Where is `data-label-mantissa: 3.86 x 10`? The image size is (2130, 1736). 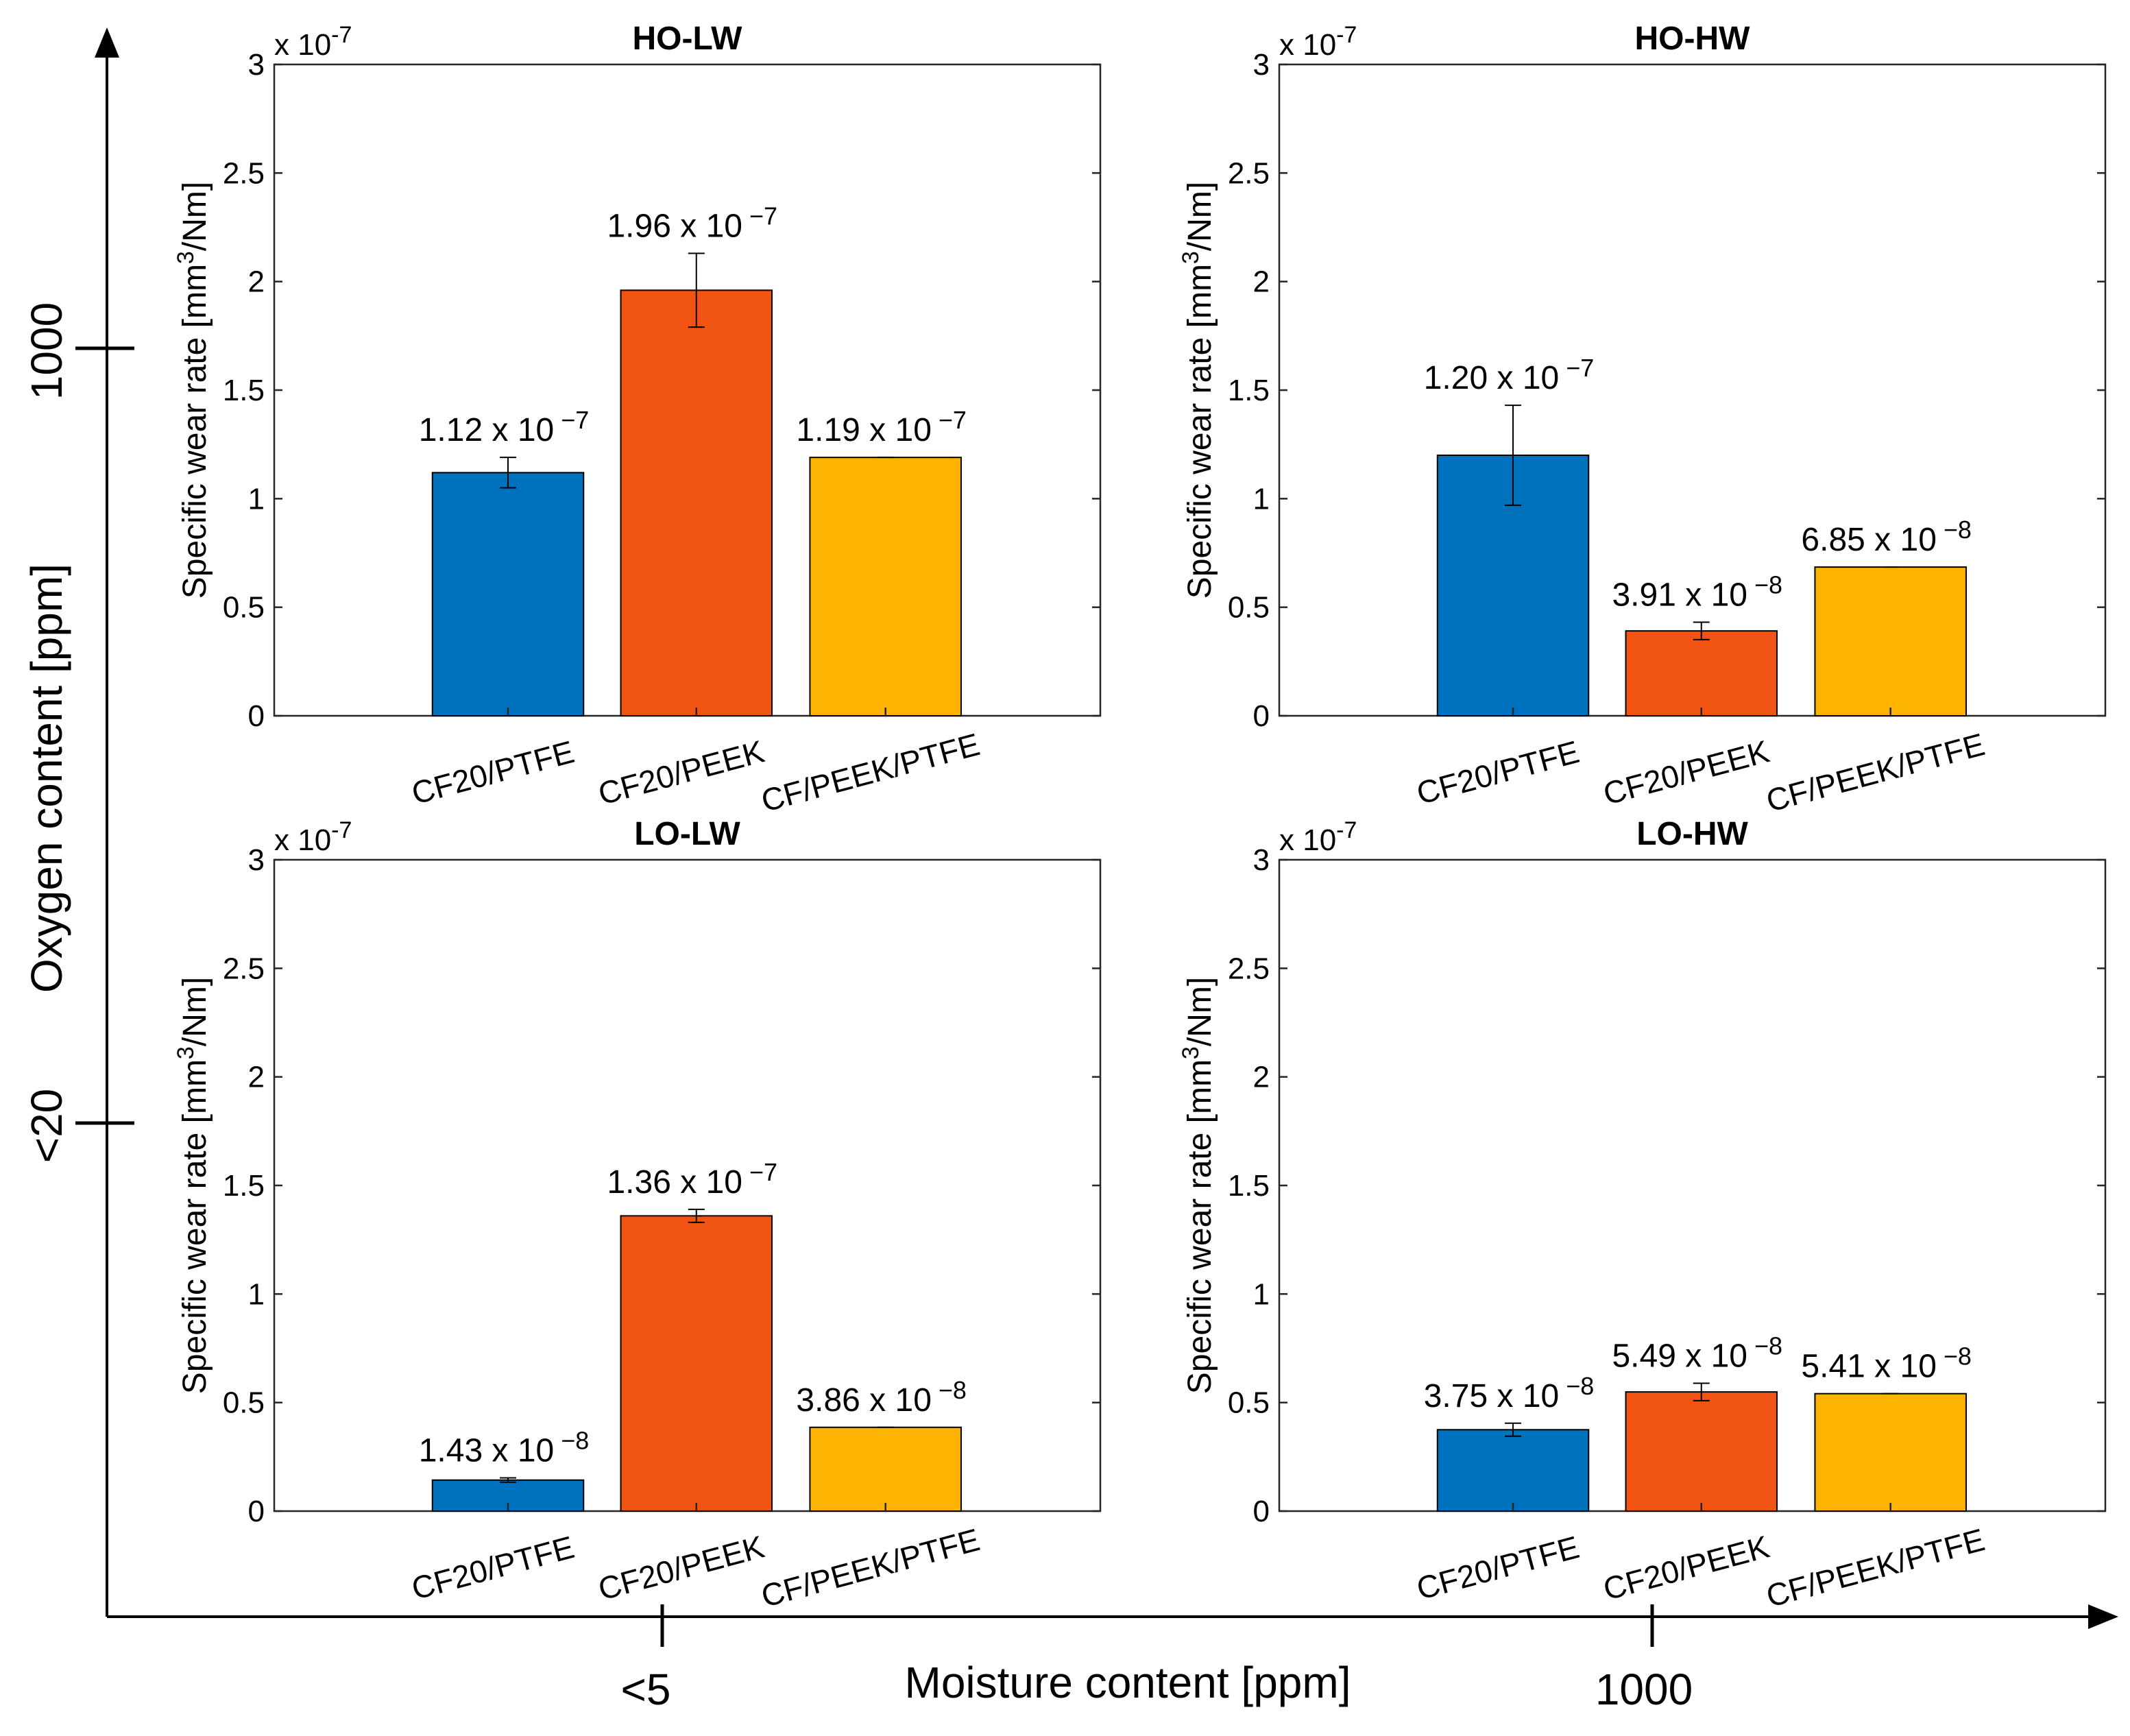 data-label-mantissa: 3.86 x 10 is located at coordinates (864, 1401).